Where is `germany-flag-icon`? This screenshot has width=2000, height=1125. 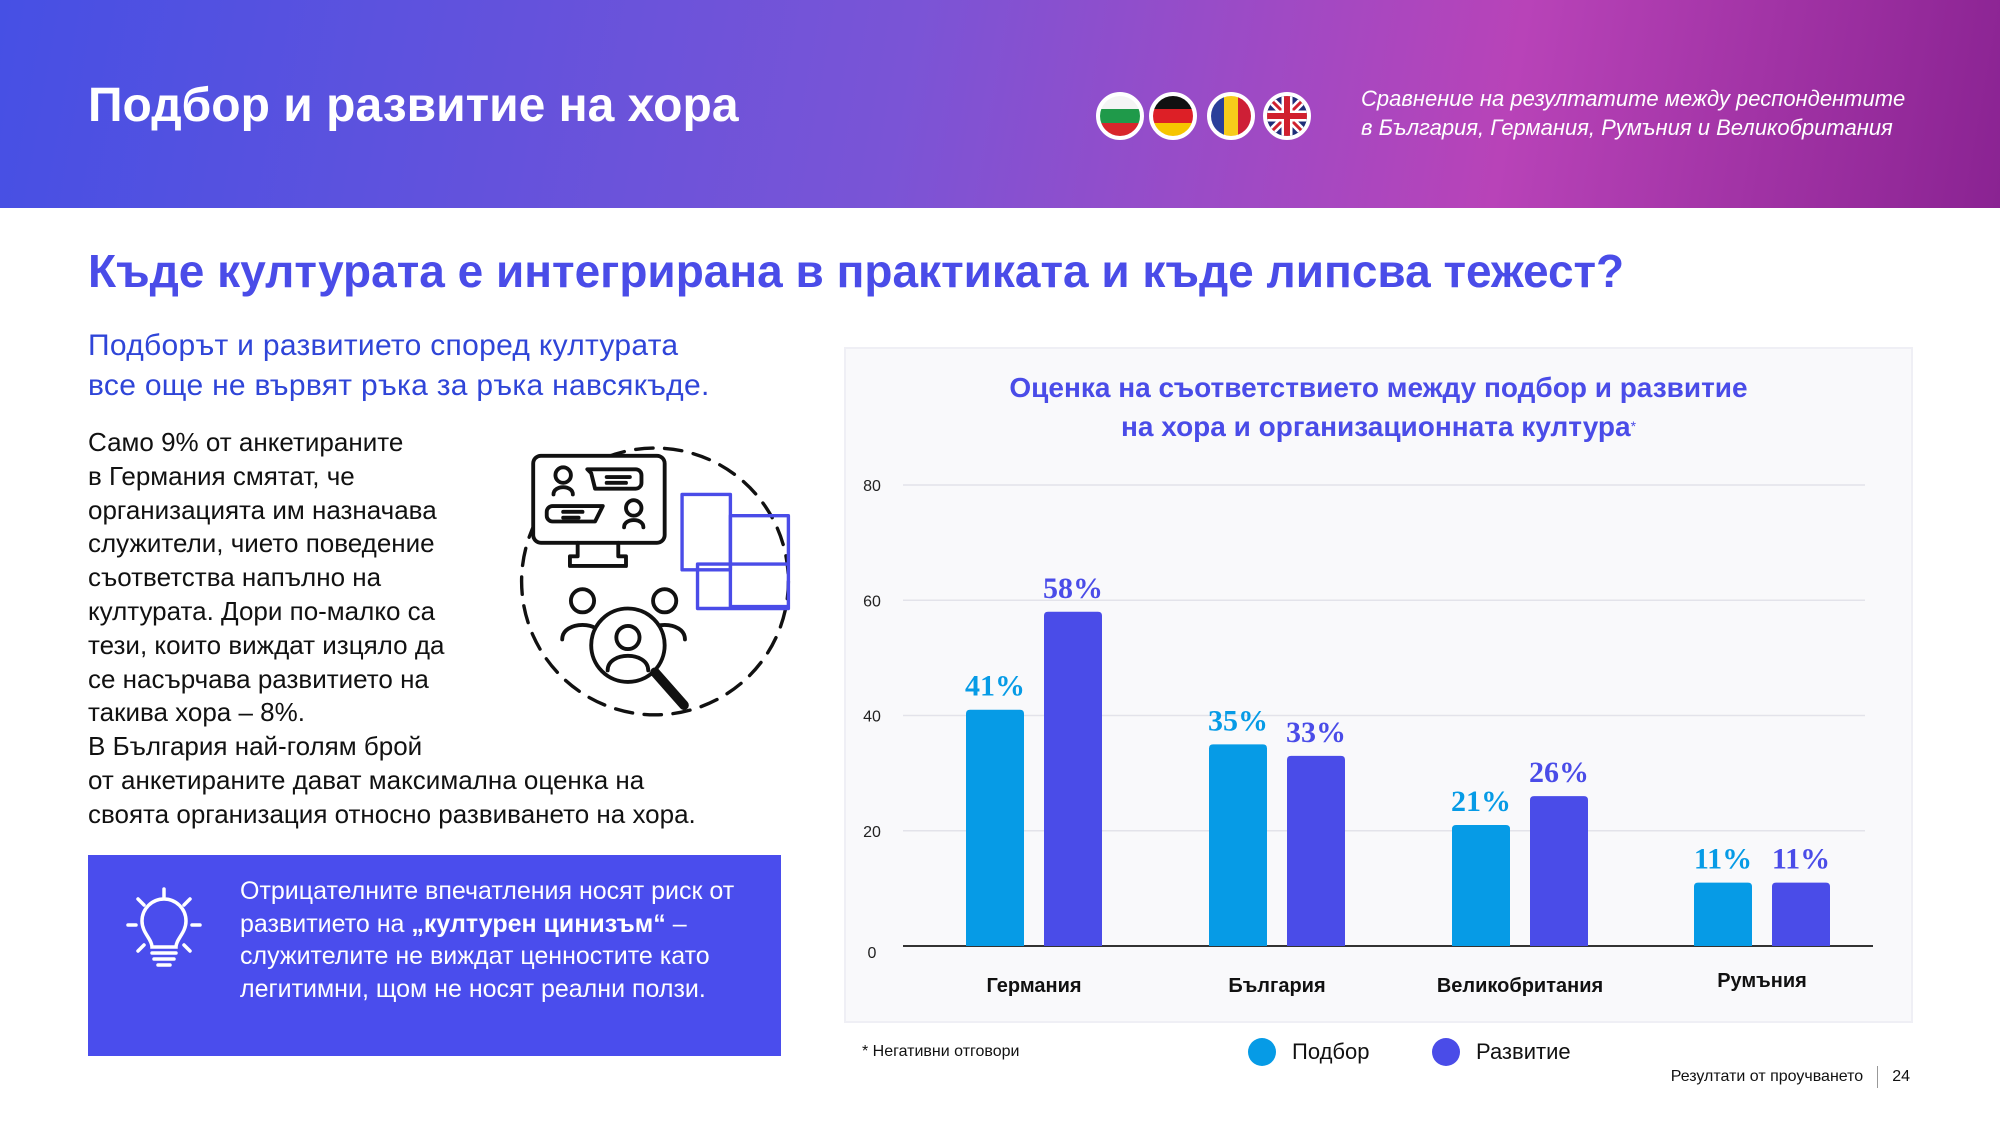
germany-flag-icon is located at coordinates (1173, 116).